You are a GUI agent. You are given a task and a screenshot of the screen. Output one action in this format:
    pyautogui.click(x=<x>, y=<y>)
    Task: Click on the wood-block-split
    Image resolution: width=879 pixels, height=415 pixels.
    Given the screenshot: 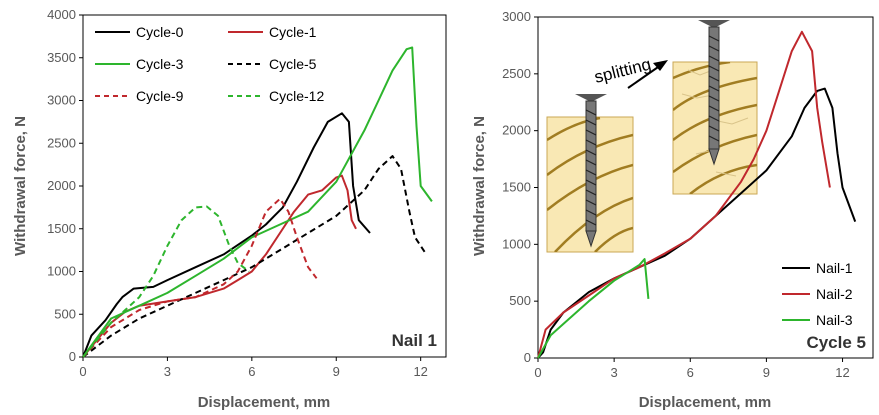 What is the action you would take?
    pyautogui.click(x=715, y=107)
    